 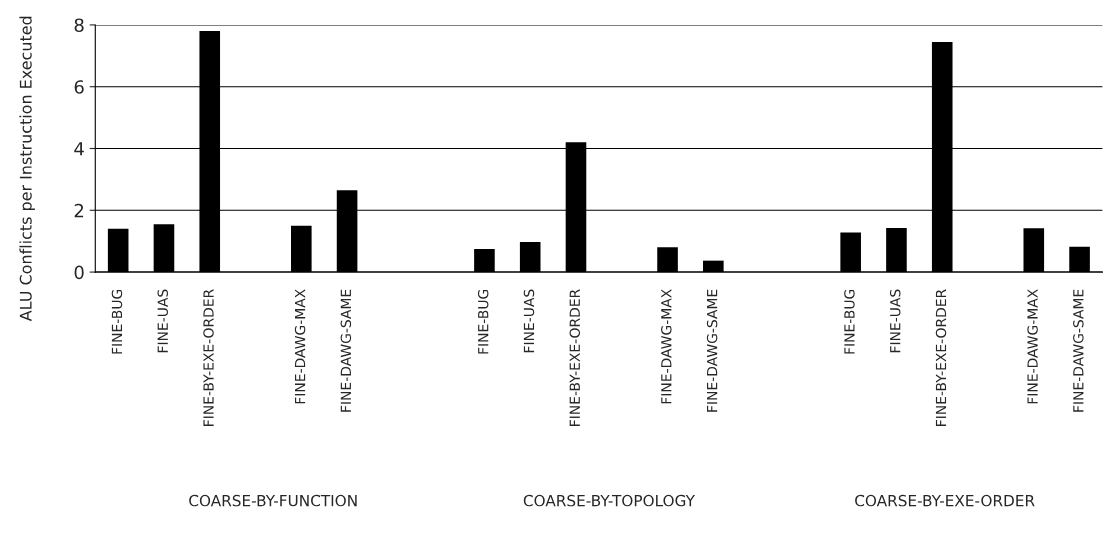 What do you see at coordinates (79, 149) in the screenshot?
I see `y-tick-label: 4` at bounding box center [79, 149].